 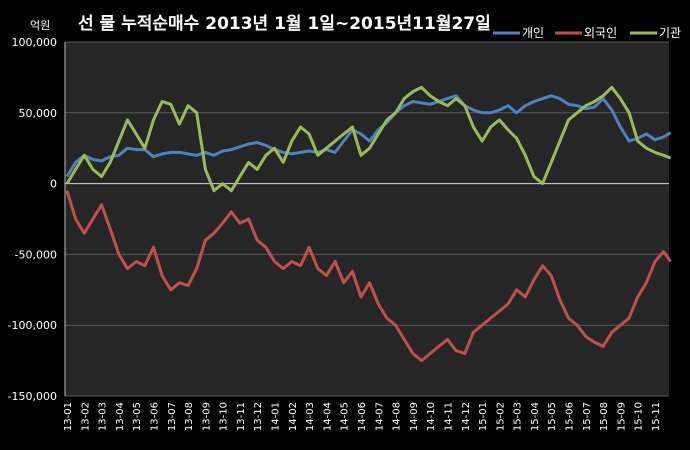 I want to click on x-tick-label: 15-08, so click(x=604, y=416).